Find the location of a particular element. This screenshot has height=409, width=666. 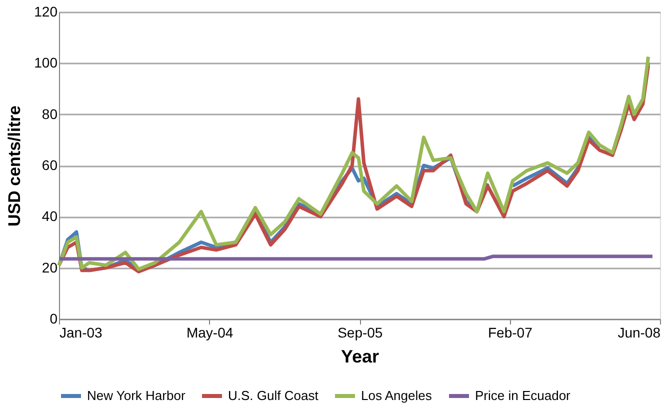

legend-label: Price in Ecuador is located at coordinates (523, 395).